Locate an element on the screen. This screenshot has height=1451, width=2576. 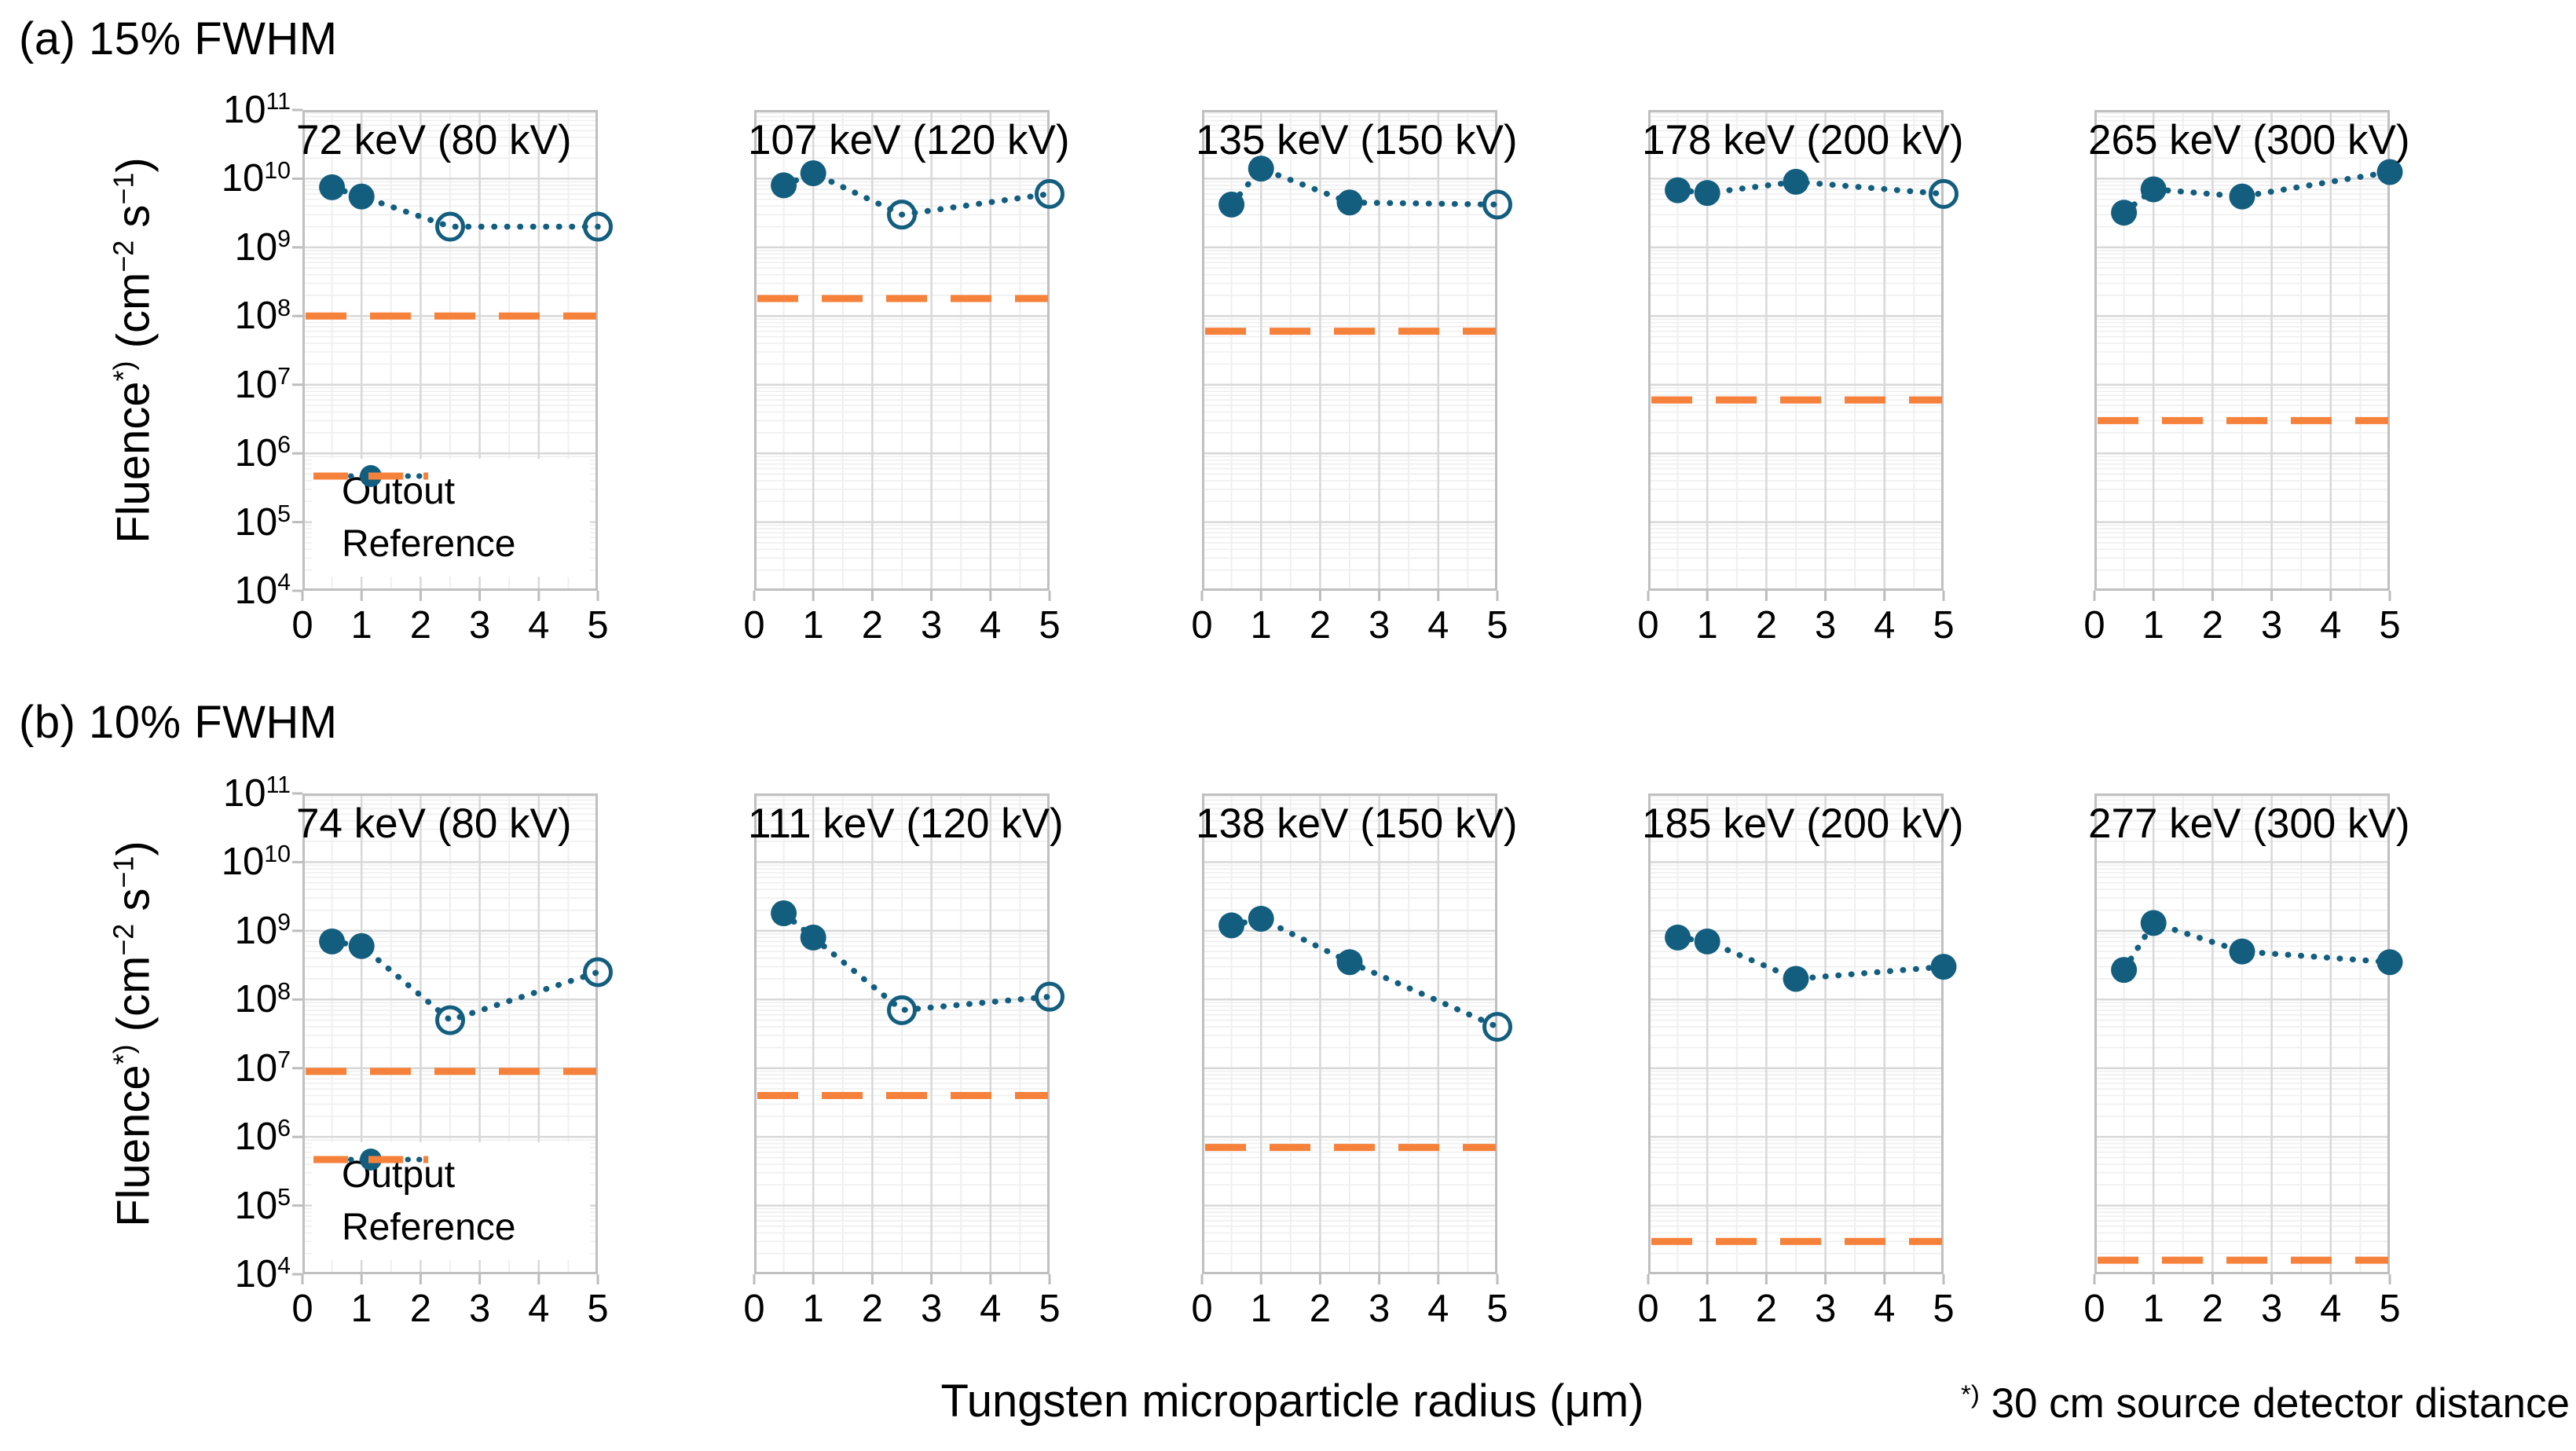
reference-legend-marker-icon is located at coordinates (370, 1159).